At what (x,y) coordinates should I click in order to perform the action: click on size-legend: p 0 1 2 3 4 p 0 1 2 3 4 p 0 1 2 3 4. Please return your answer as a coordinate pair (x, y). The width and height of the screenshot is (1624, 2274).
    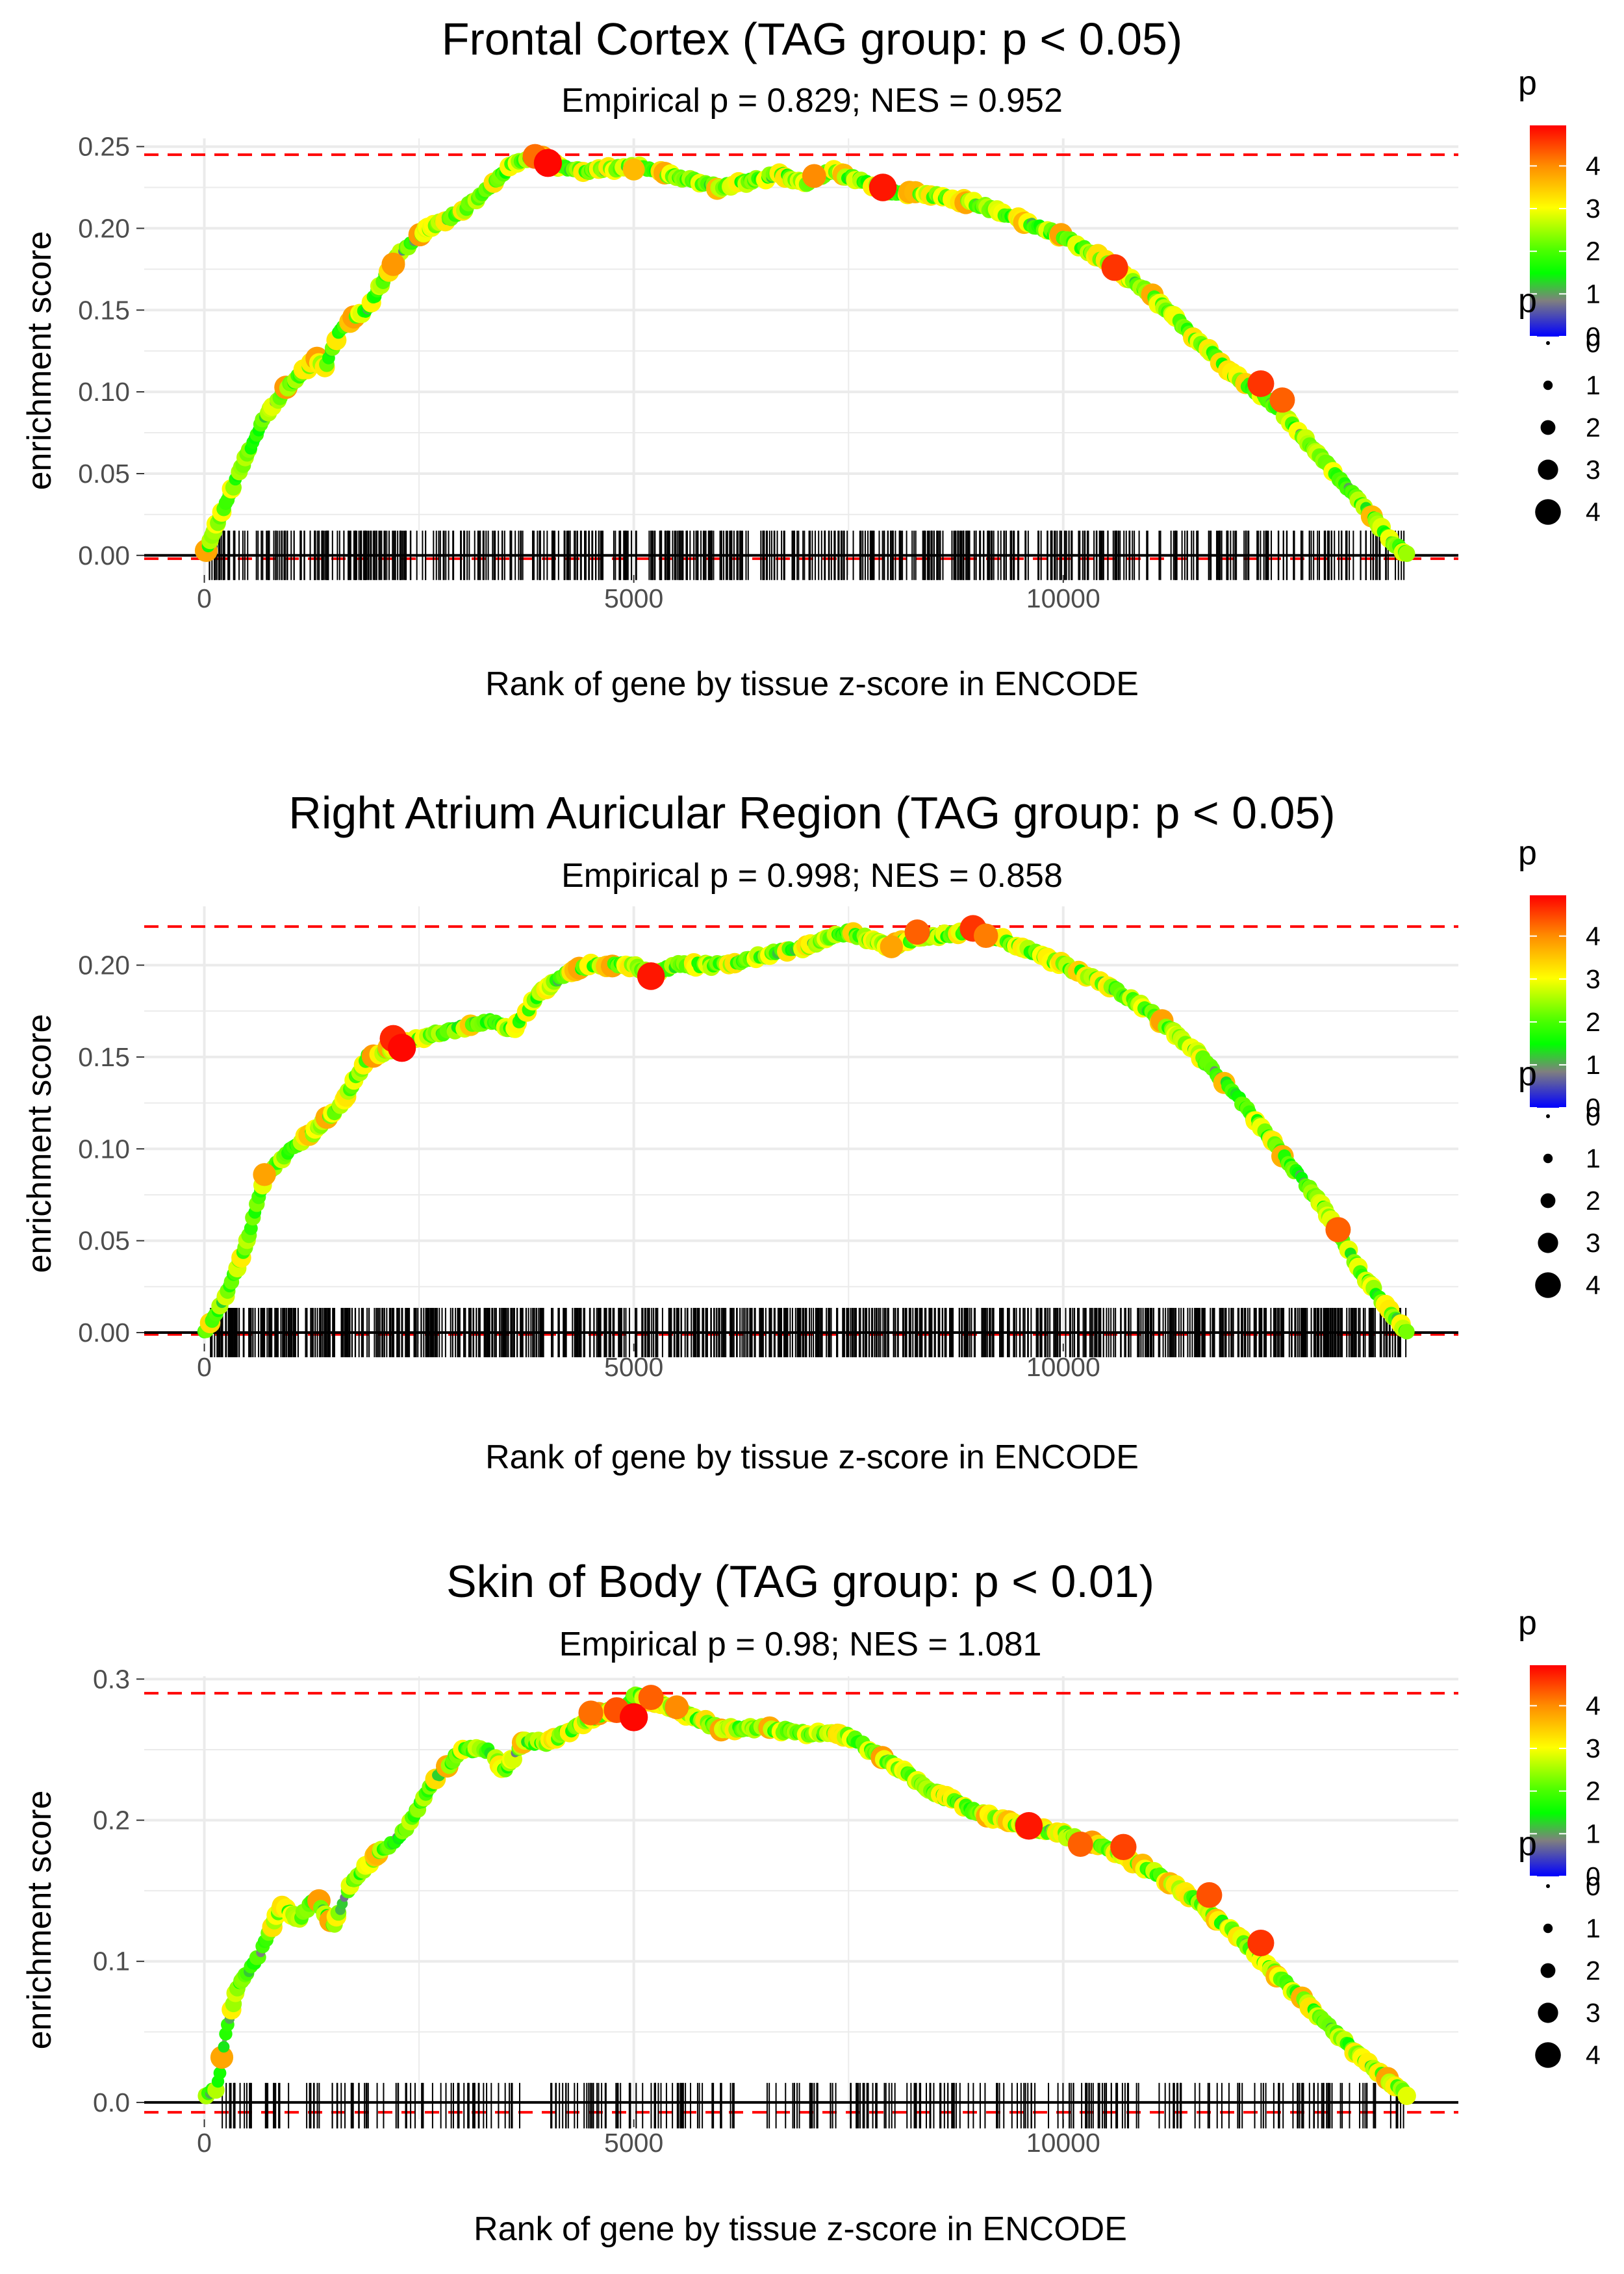
    Looking at the image, I should click on (1559, 1176).